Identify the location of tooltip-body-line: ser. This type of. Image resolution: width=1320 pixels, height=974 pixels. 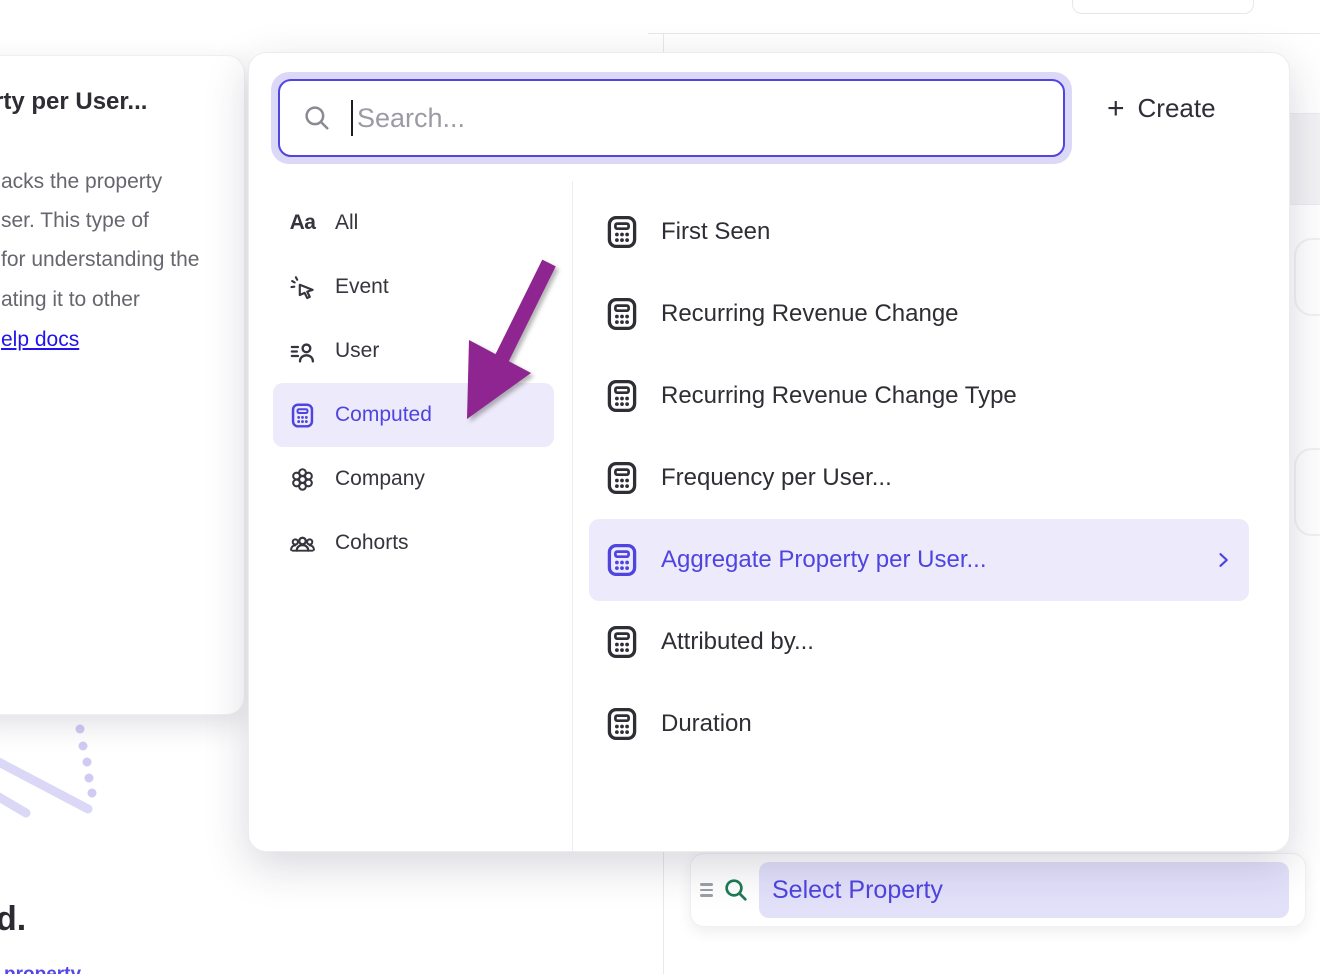
(75, 220).